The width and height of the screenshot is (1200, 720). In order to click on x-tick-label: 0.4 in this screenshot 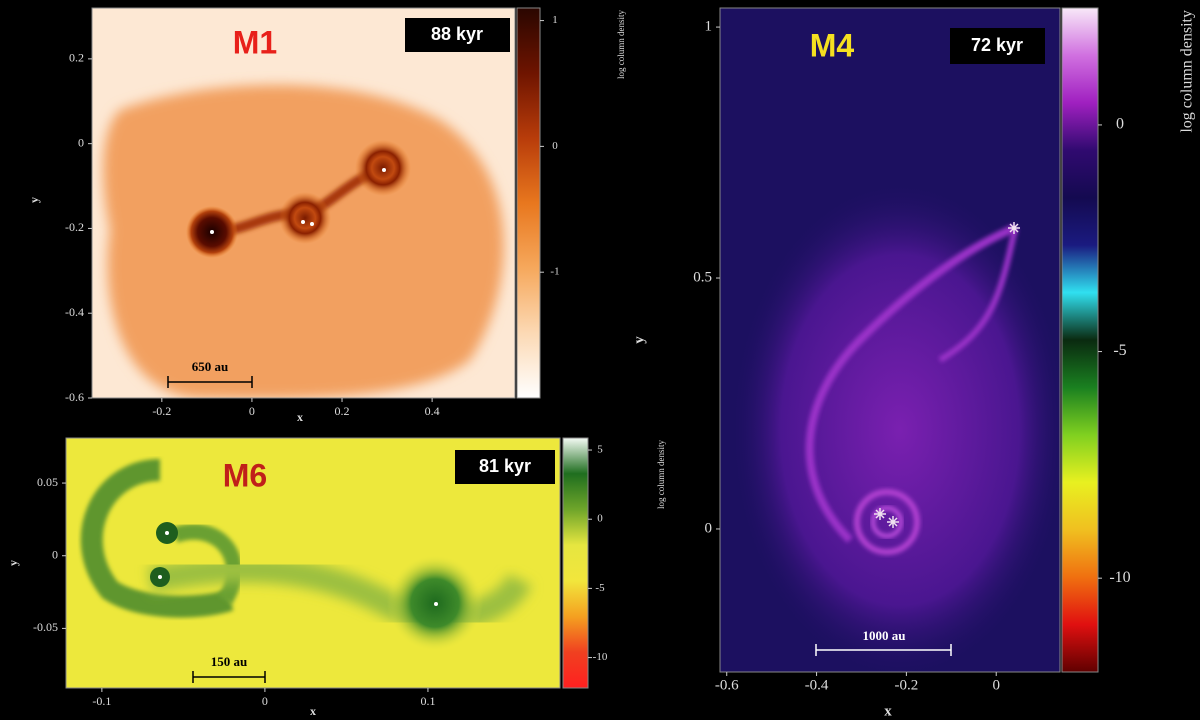, I will do `click(432, 411)`.